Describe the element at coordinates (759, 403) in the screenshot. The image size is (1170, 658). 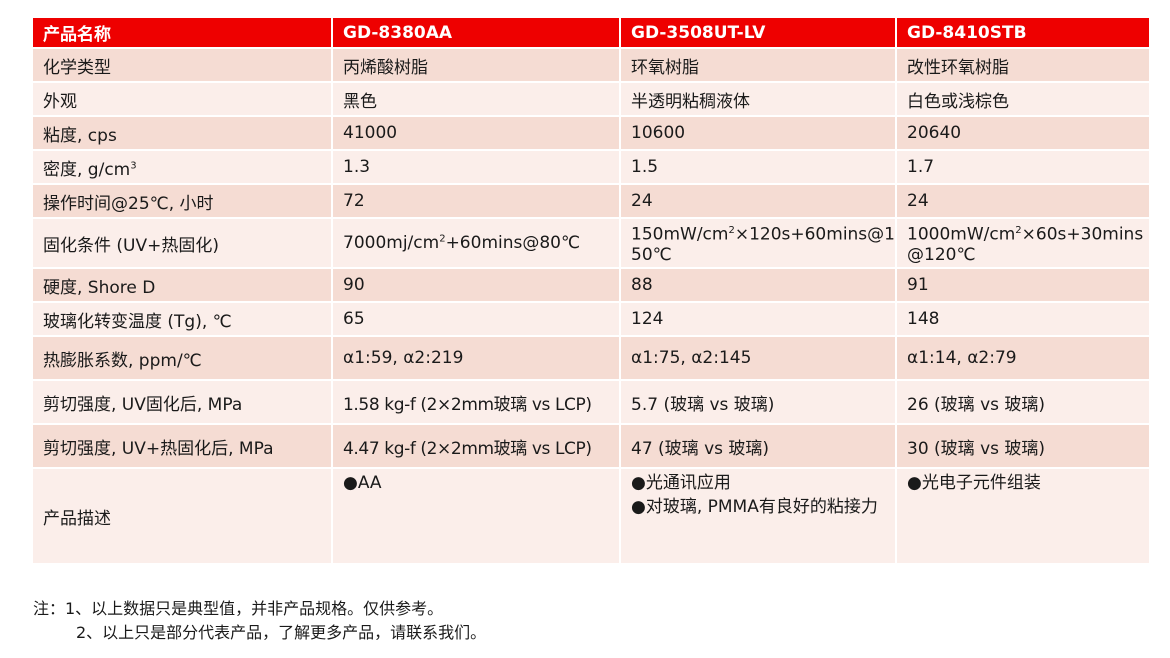
I see `cell-value: 5.7 (玻璃 vs 玻璃)` at that location.